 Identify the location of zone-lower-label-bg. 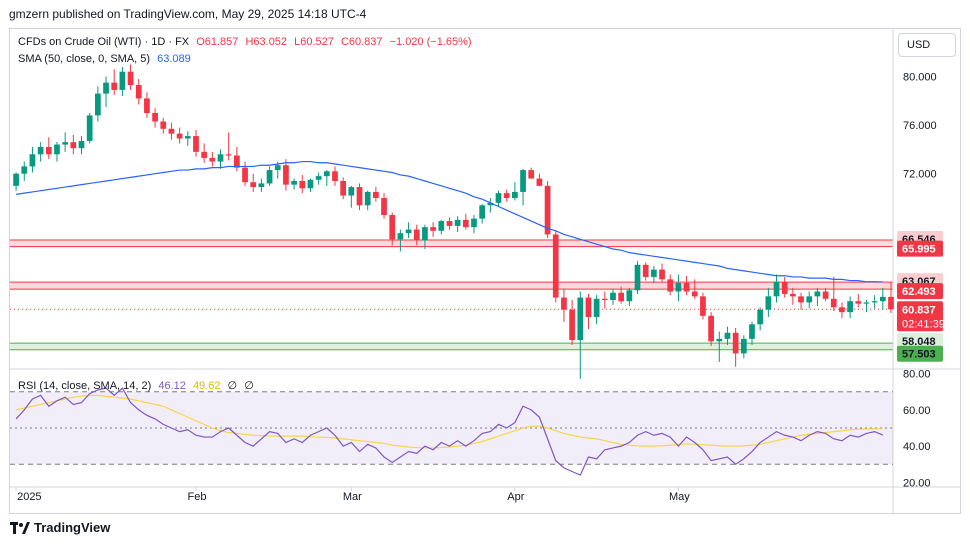
(920, 291).